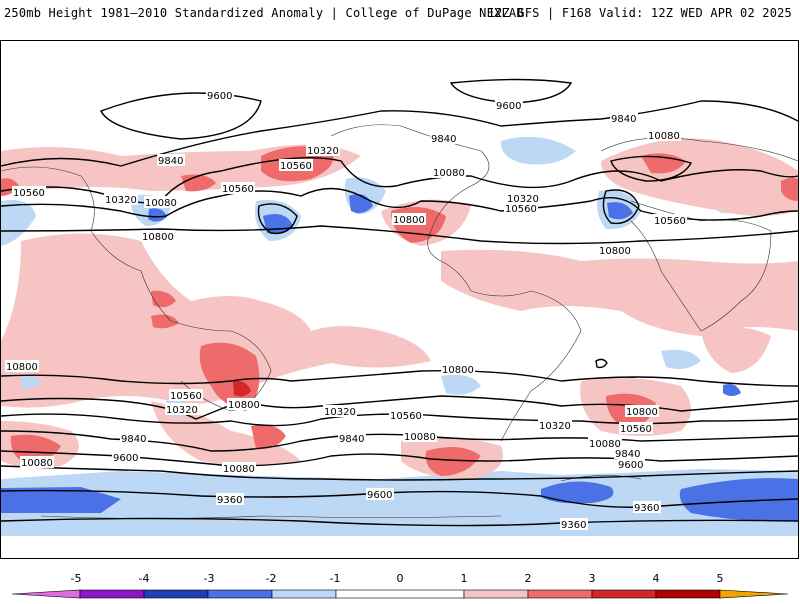 Image resolution: width=800 pixels, height=604 pixels. I want to click on tick-label: 3, so click(592, 578).